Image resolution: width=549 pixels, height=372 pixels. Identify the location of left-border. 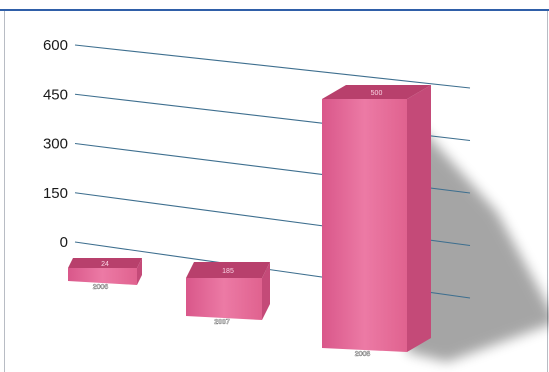
(4, 191).